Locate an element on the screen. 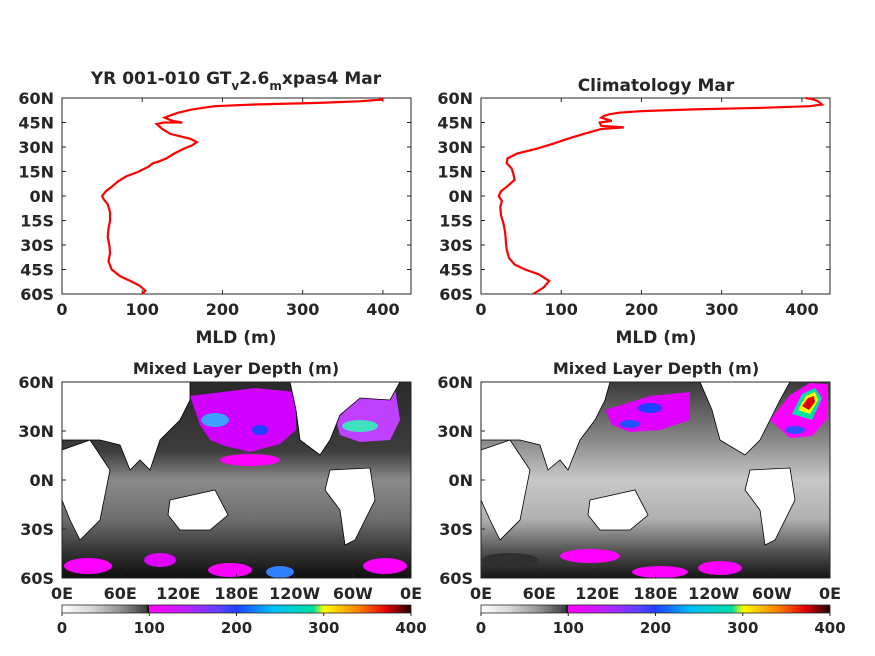 This screenshot has width=875, height=656. chart-title: YR 001-010 GTv2.6mxpas4 Mar is located at coordinates (236, 81).